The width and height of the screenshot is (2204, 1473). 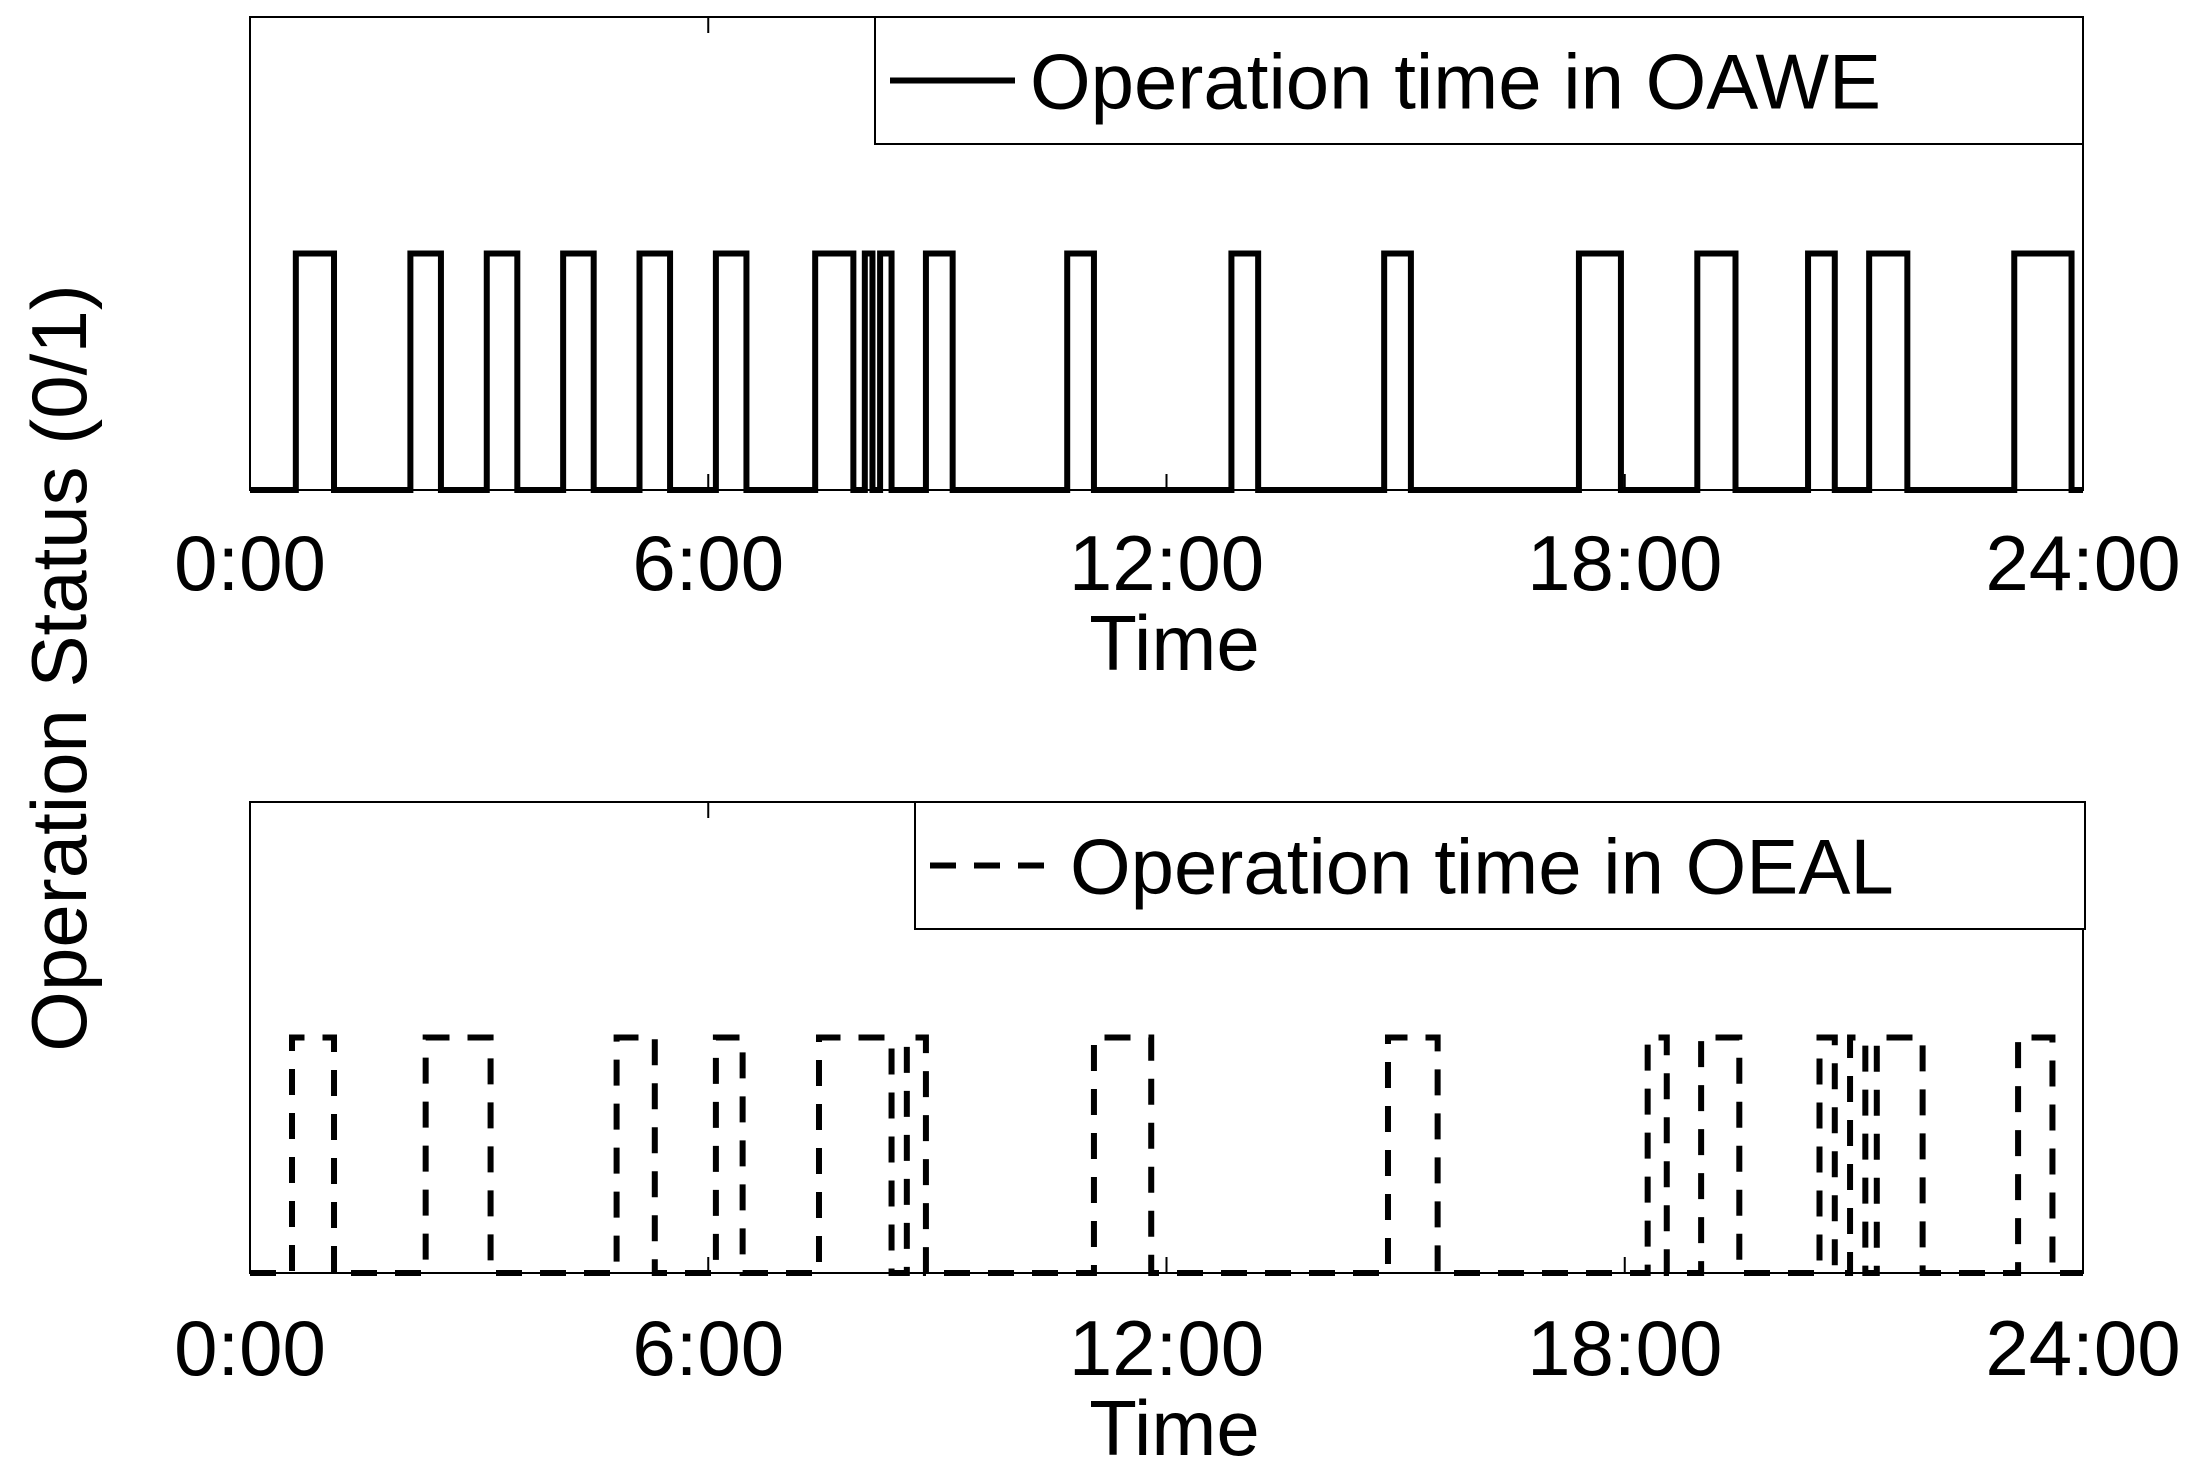 What do you see at coordinates (1166, 1155) in the screenshot?
I see `series-line-oeal` at bounding box center [1166, 1155].